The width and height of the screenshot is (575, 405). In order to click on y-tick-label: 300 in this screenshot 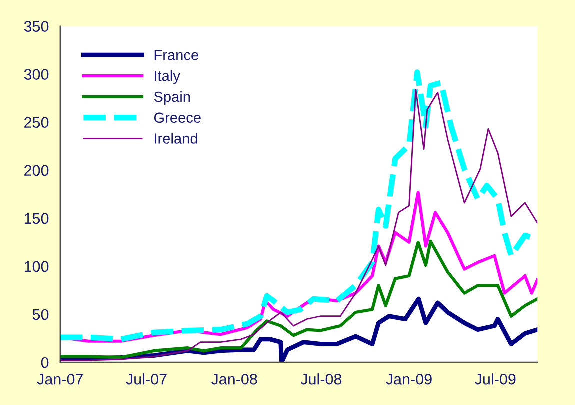, I will do `click(36, 74)`.